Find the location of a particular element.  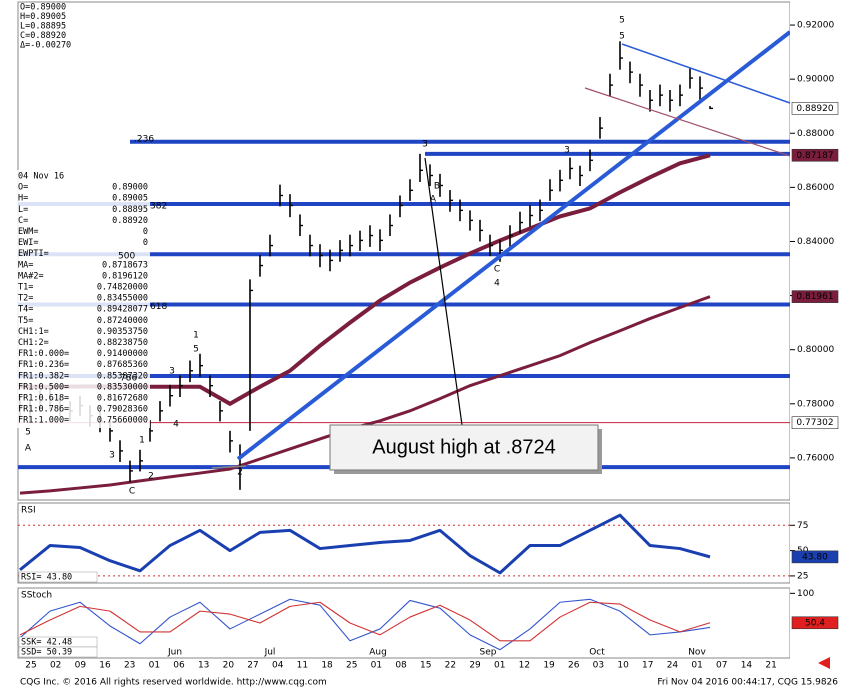

x-tick-label: 07 is located at coordinates (721, 666).